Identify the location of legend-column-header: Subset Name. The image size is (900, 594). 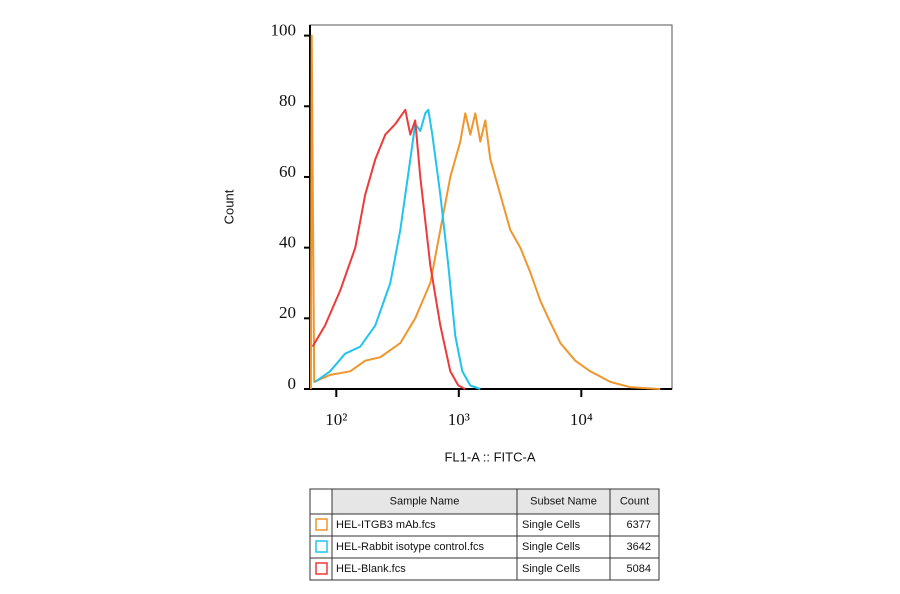
(563, 501).